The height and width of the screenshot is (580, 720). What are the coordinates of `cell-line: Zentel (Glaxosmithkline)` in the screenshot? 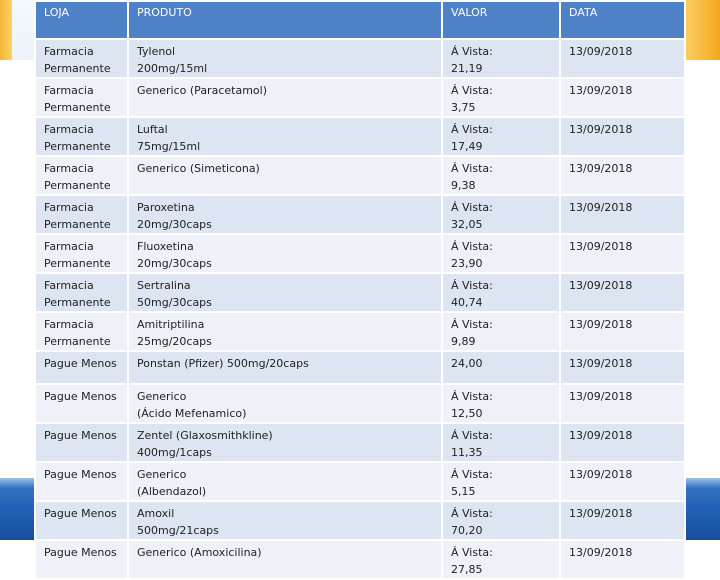 It's located at (205, 435).